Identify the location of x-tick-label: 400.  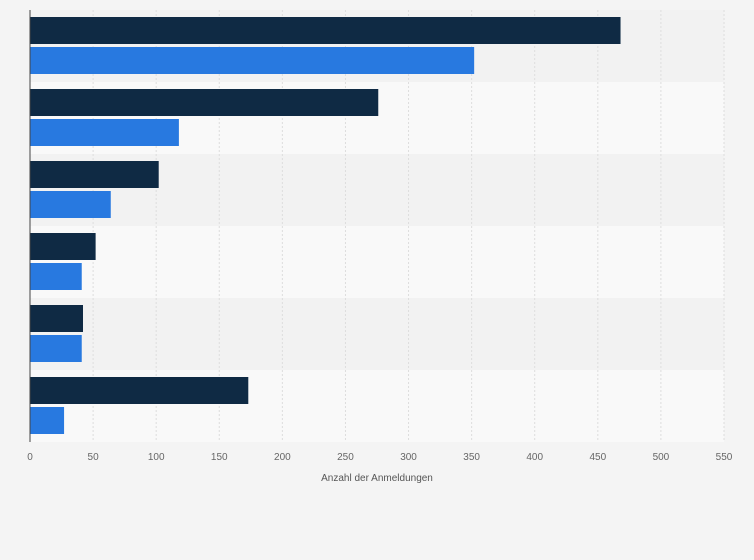
(534, 457).